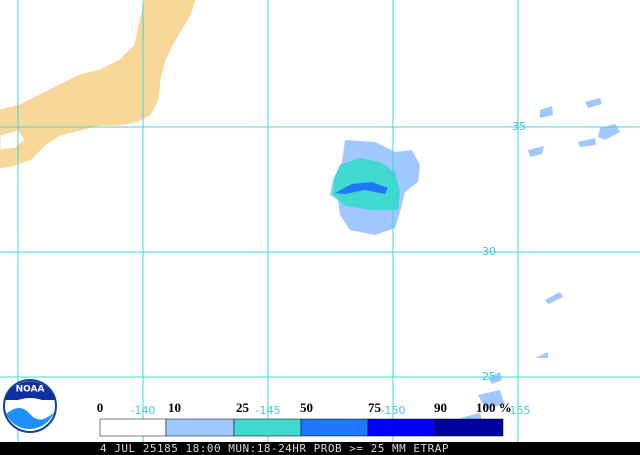  What do you see at coordinates (440, 407) in the screenshot?
I see `legend-label: 90` at bounding box center [440, 407].